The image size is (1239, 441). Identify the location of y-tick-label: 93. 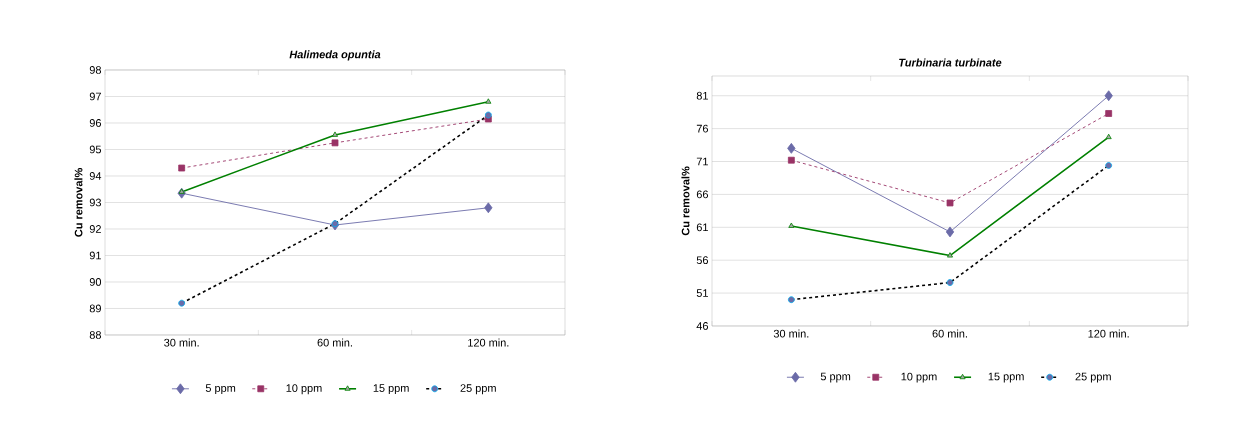
(95, 202).